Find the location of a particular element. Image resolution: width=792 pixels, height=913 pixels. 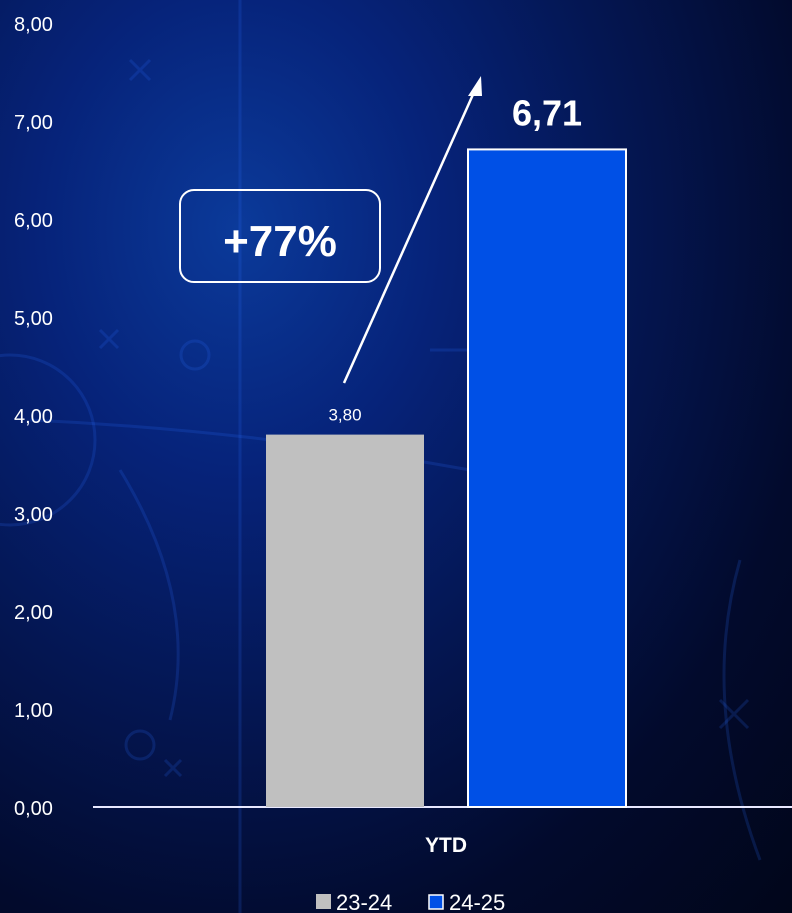

growth-badge is located at coordinates (280, 236).